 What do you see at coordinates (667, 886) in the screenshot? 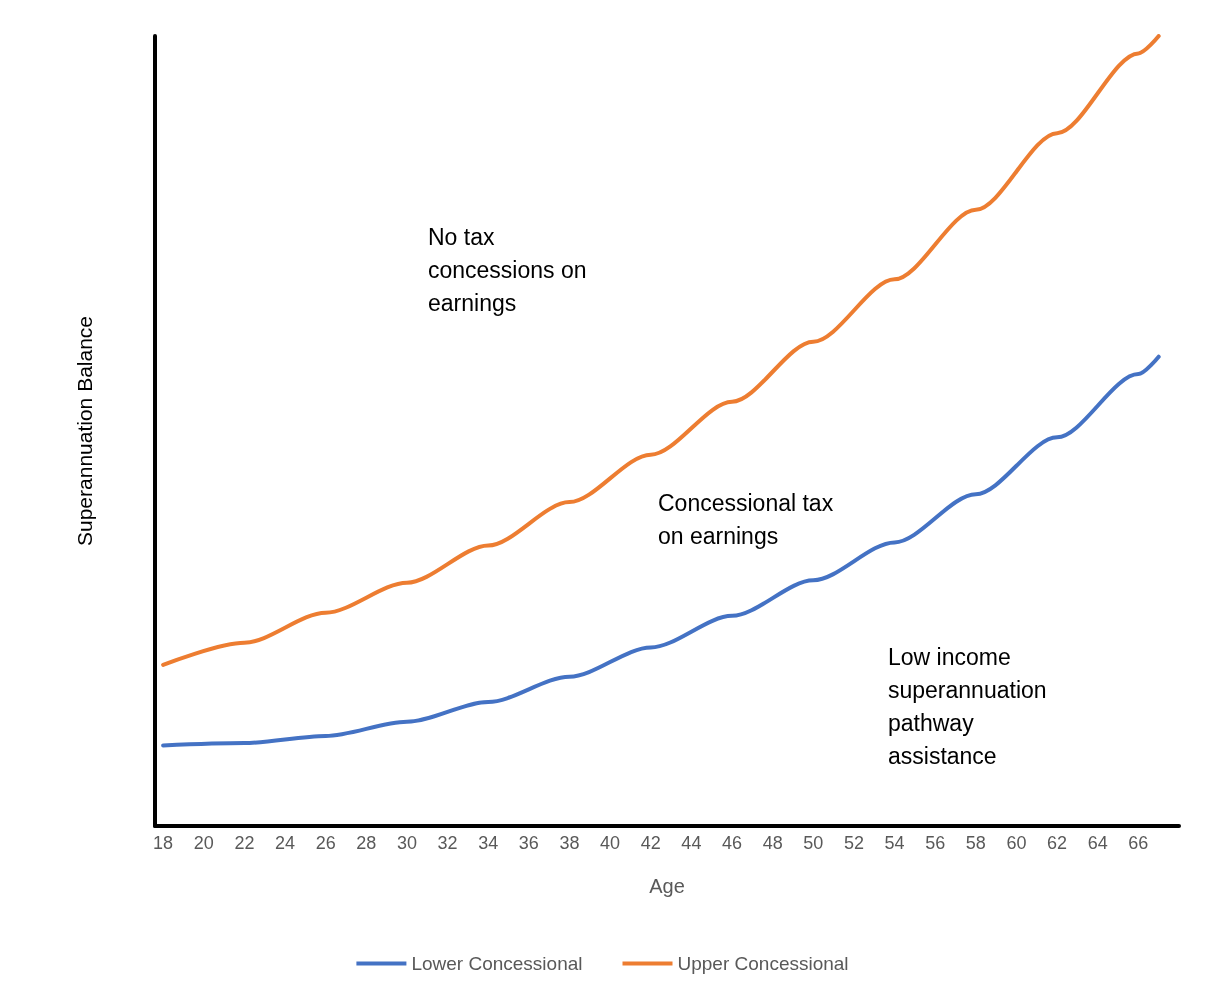
I see `x-axis-title: Age` at bounding box center [667, 886].